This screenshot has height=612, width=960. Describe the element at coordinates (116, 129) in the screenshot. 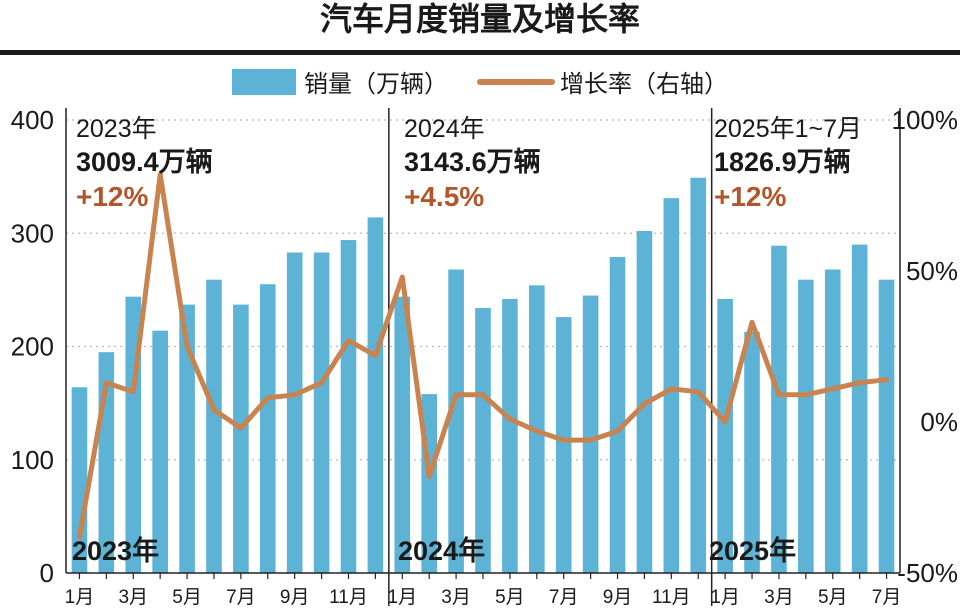

I see `segment-year-label: 2023年` at that location.